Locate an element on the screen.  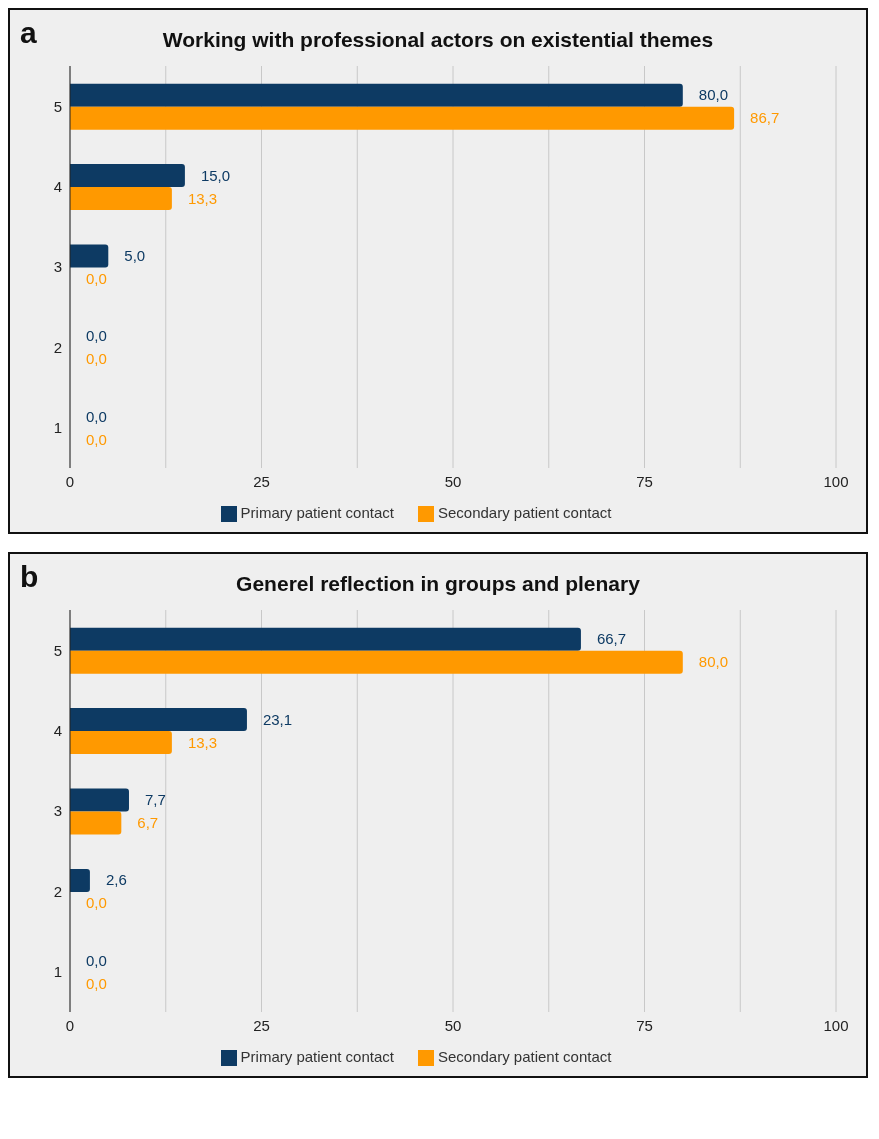
chart-title: Working with professional actors on existential themes is located at coordinates (438, 39).